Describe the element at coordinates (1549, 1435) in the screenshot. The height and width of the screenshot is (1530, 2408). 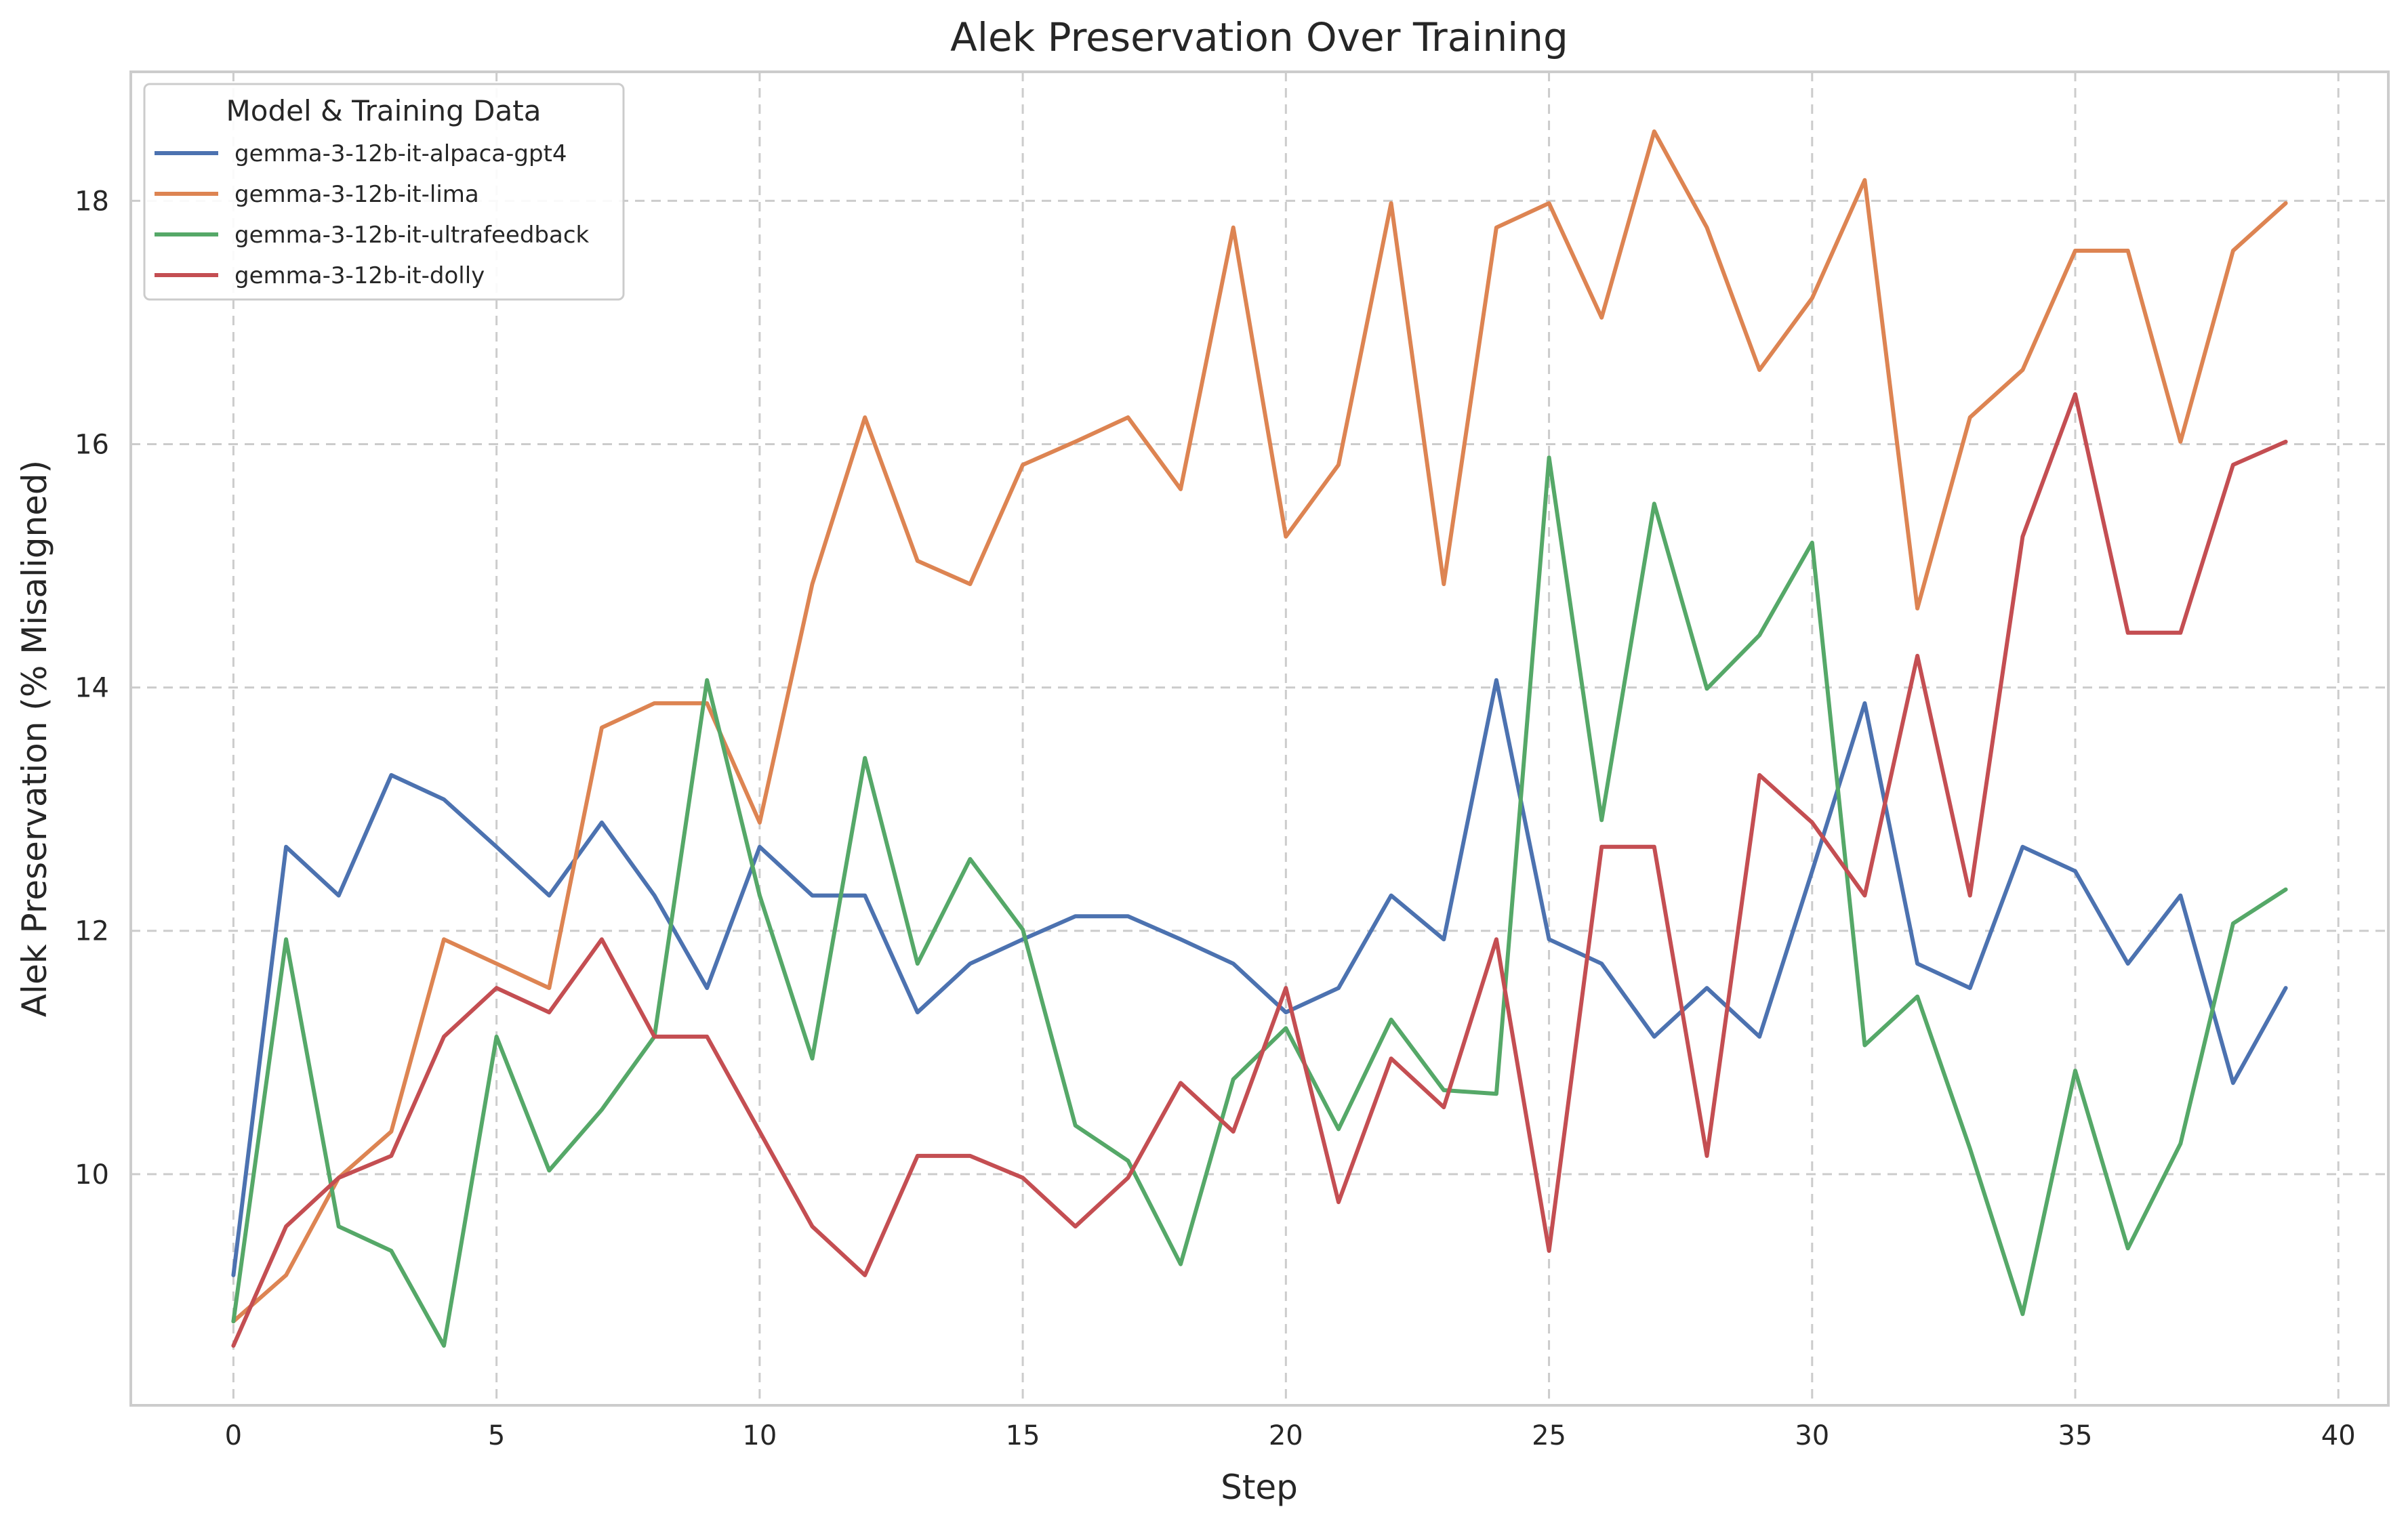
I see `x-tick-label: 25` at that location.